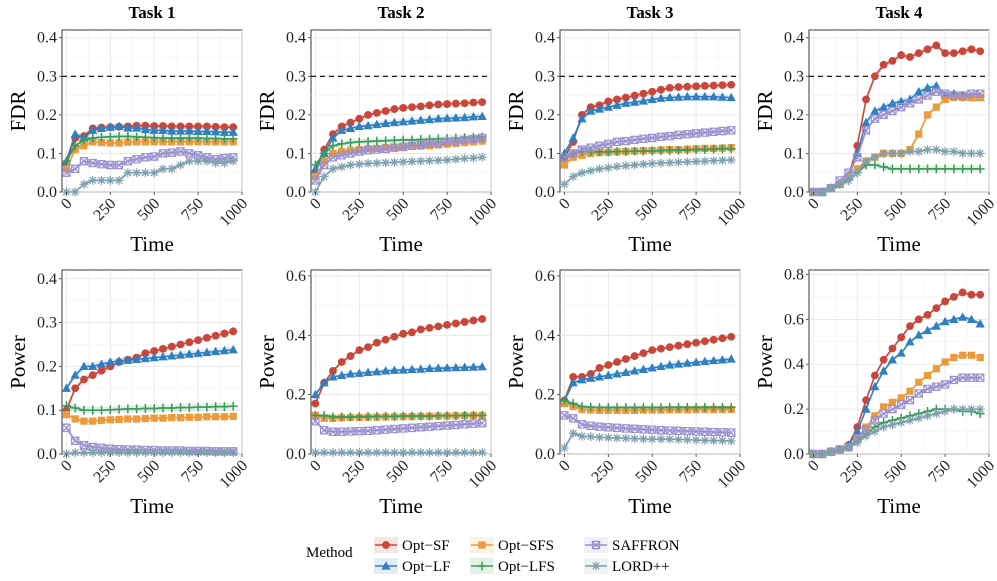 The image size is (997, 581). I want to click on y-tick-label: 0.3, so click(47, 76).